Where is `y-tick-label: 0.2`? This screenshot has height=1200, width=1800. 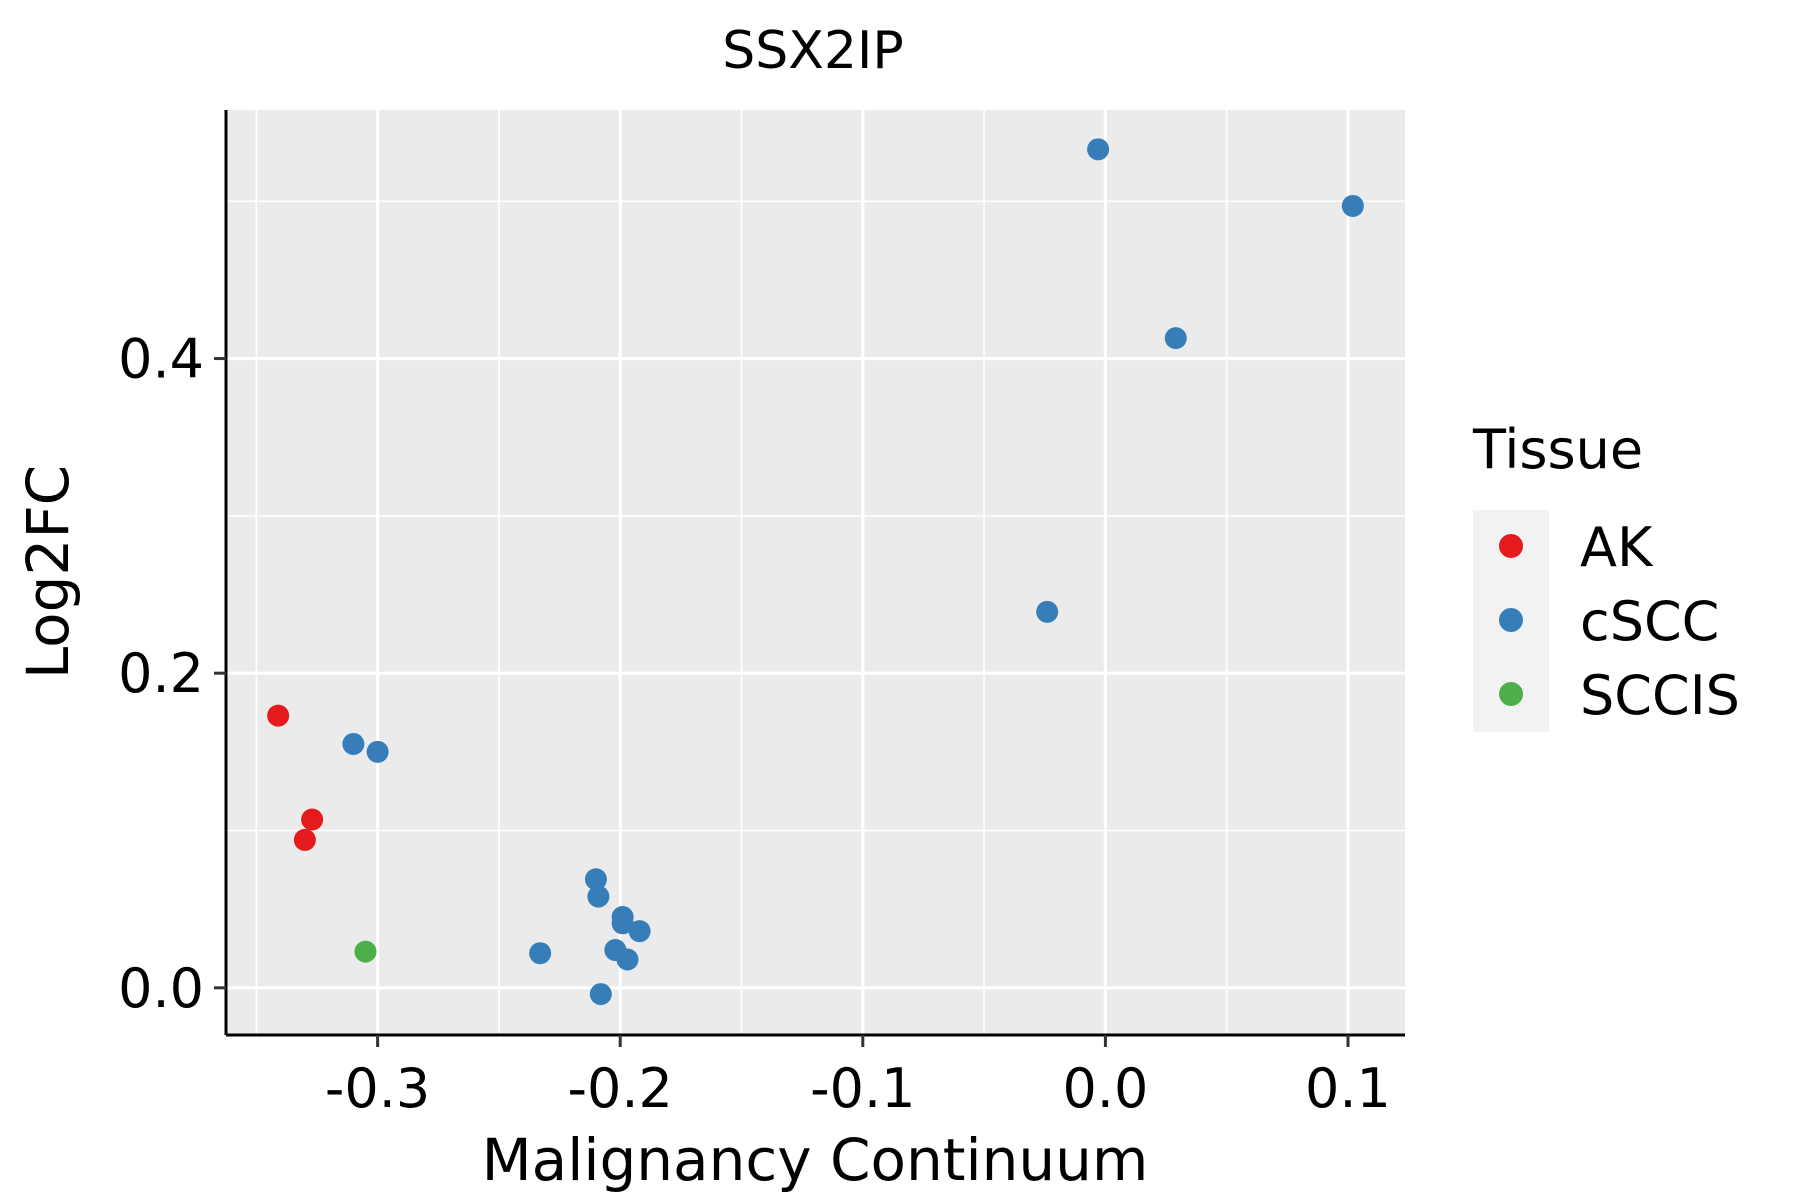 y-tick-label: 0.2 is located at coordinates (161, 673).